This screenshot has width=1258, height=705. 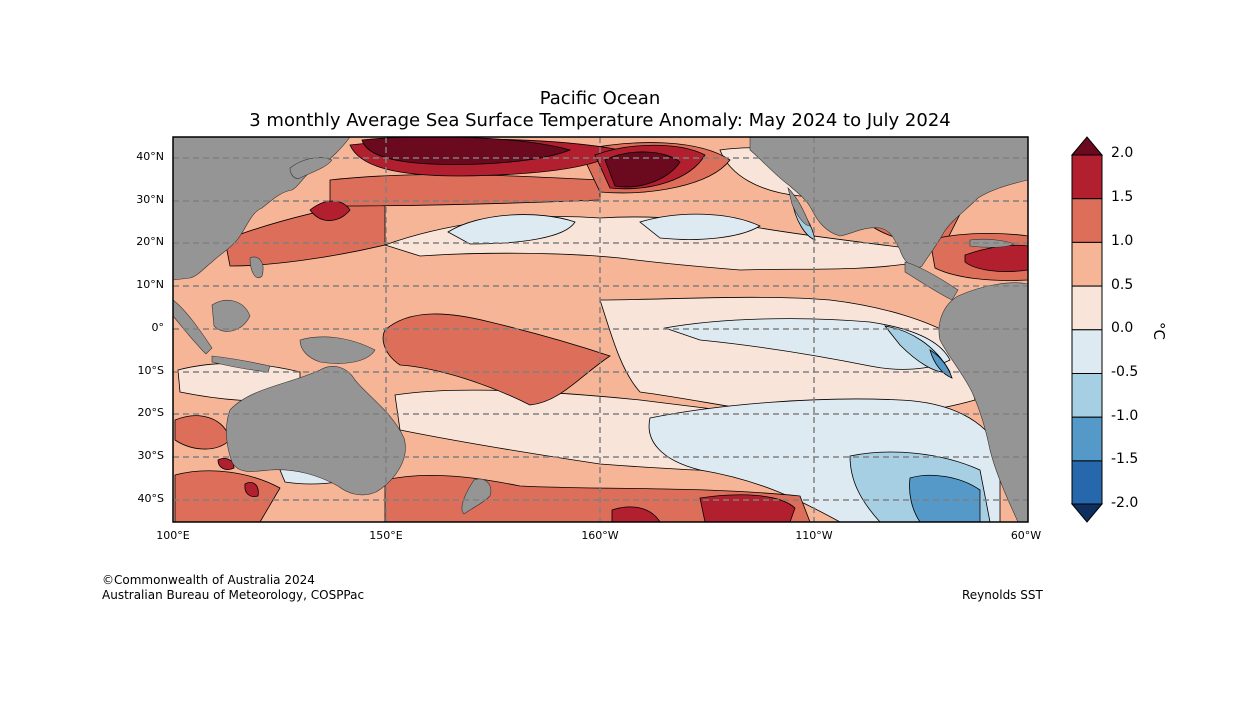 I want to click on copyright-text: ©Commonwealth of Australia 2024, so click(x=208, y=580).